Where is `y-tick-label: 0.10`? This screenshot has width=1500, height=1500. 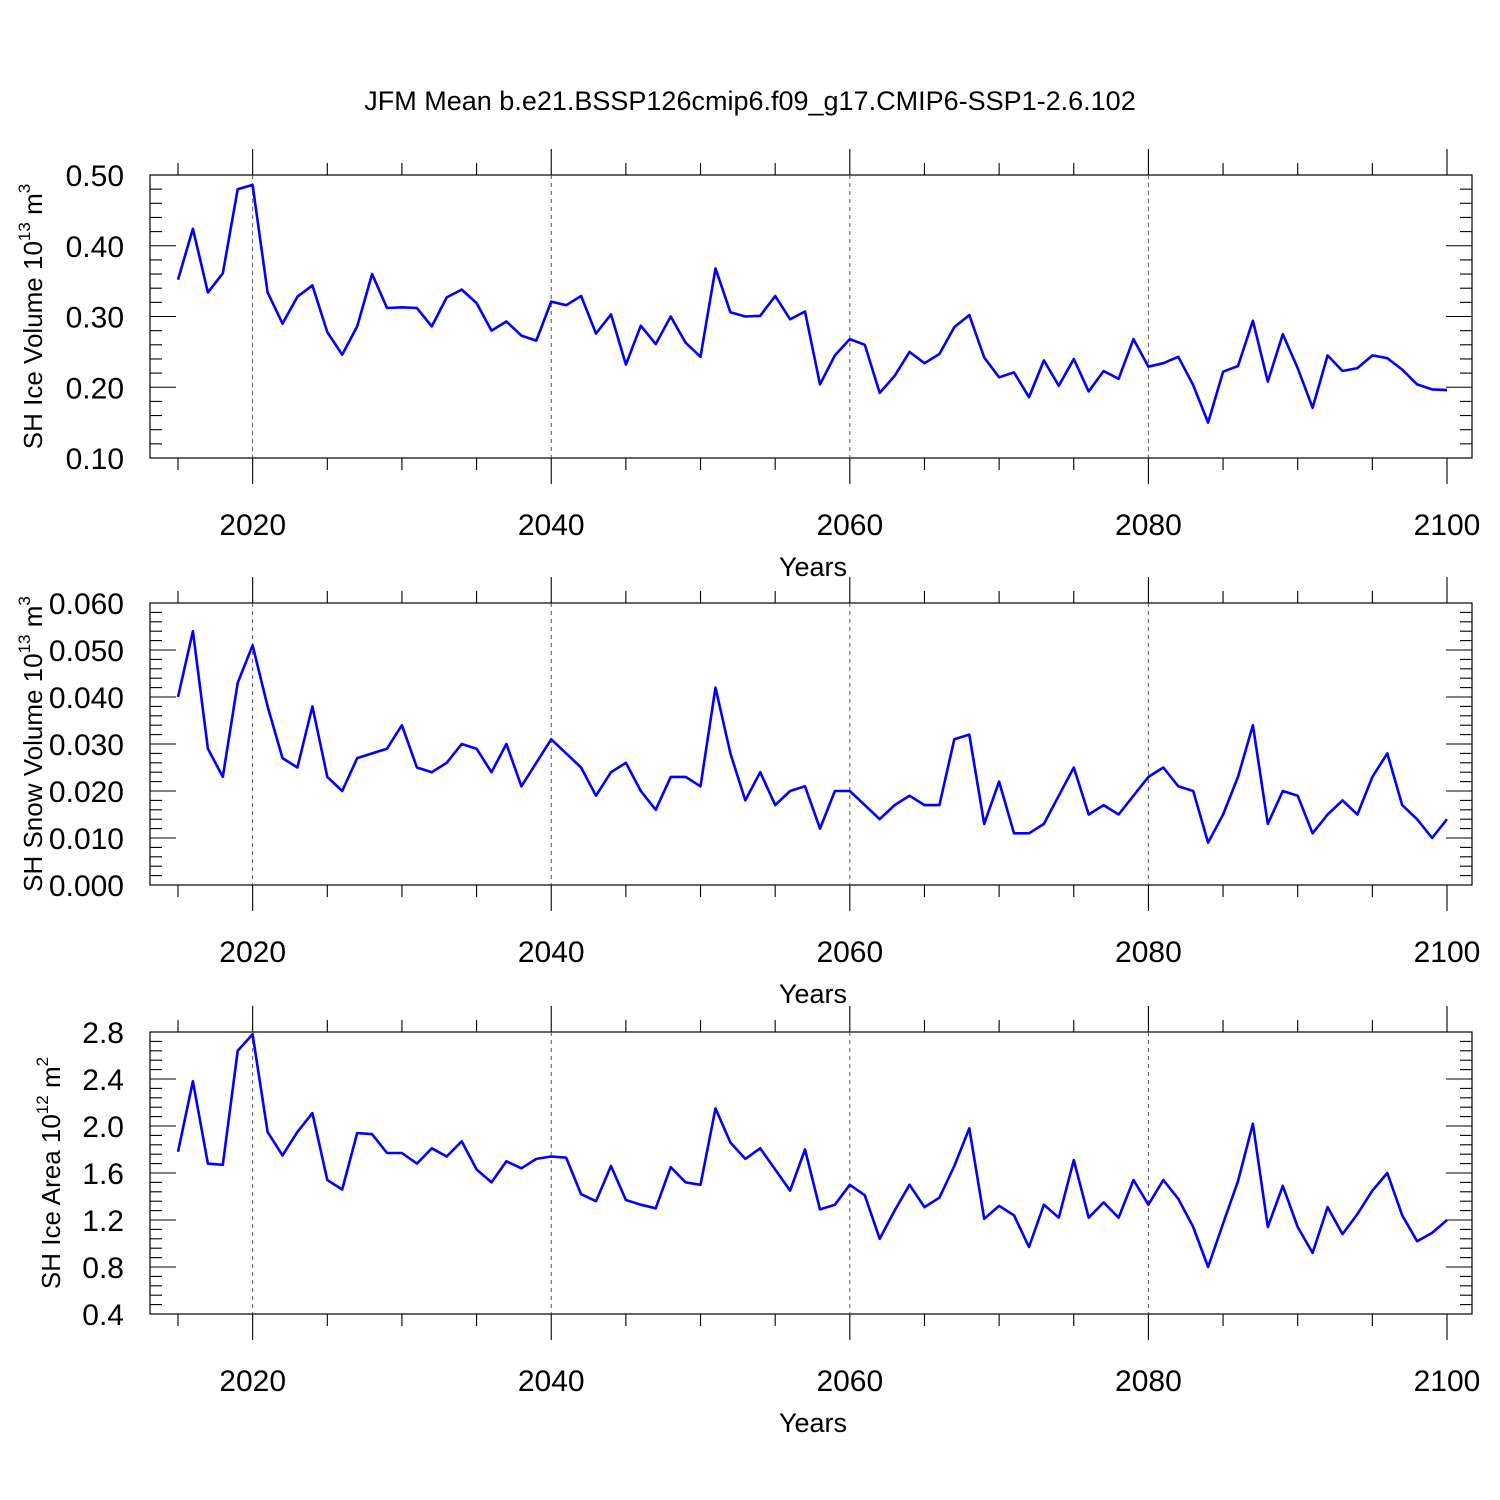 y-tick-label: 0.10 is located at coordinates (95, 459).